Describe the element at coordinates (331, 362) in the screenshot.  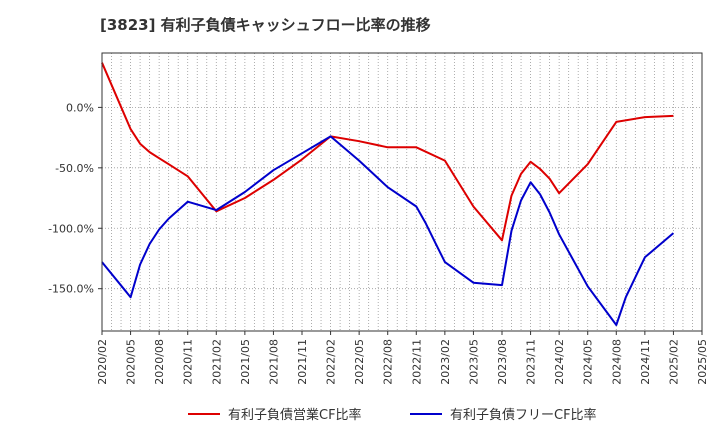
I see `x-tick-label: 2022/02` at that location.